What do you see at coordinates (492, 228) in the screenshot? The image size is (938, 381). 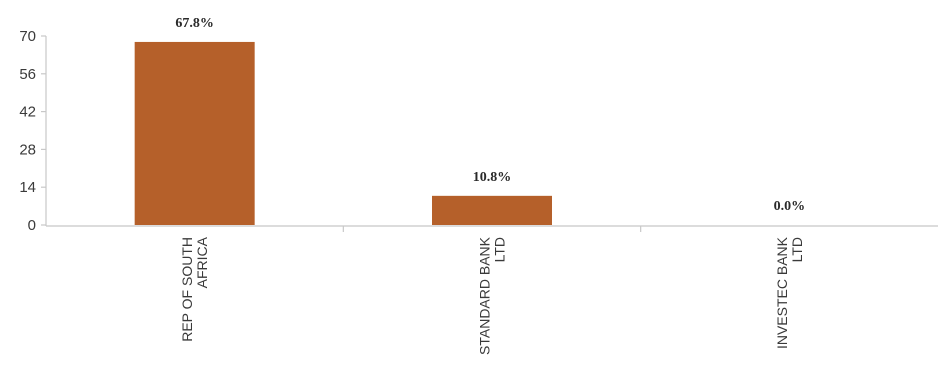 I see `x-axis` at bounding box center [492, 228].